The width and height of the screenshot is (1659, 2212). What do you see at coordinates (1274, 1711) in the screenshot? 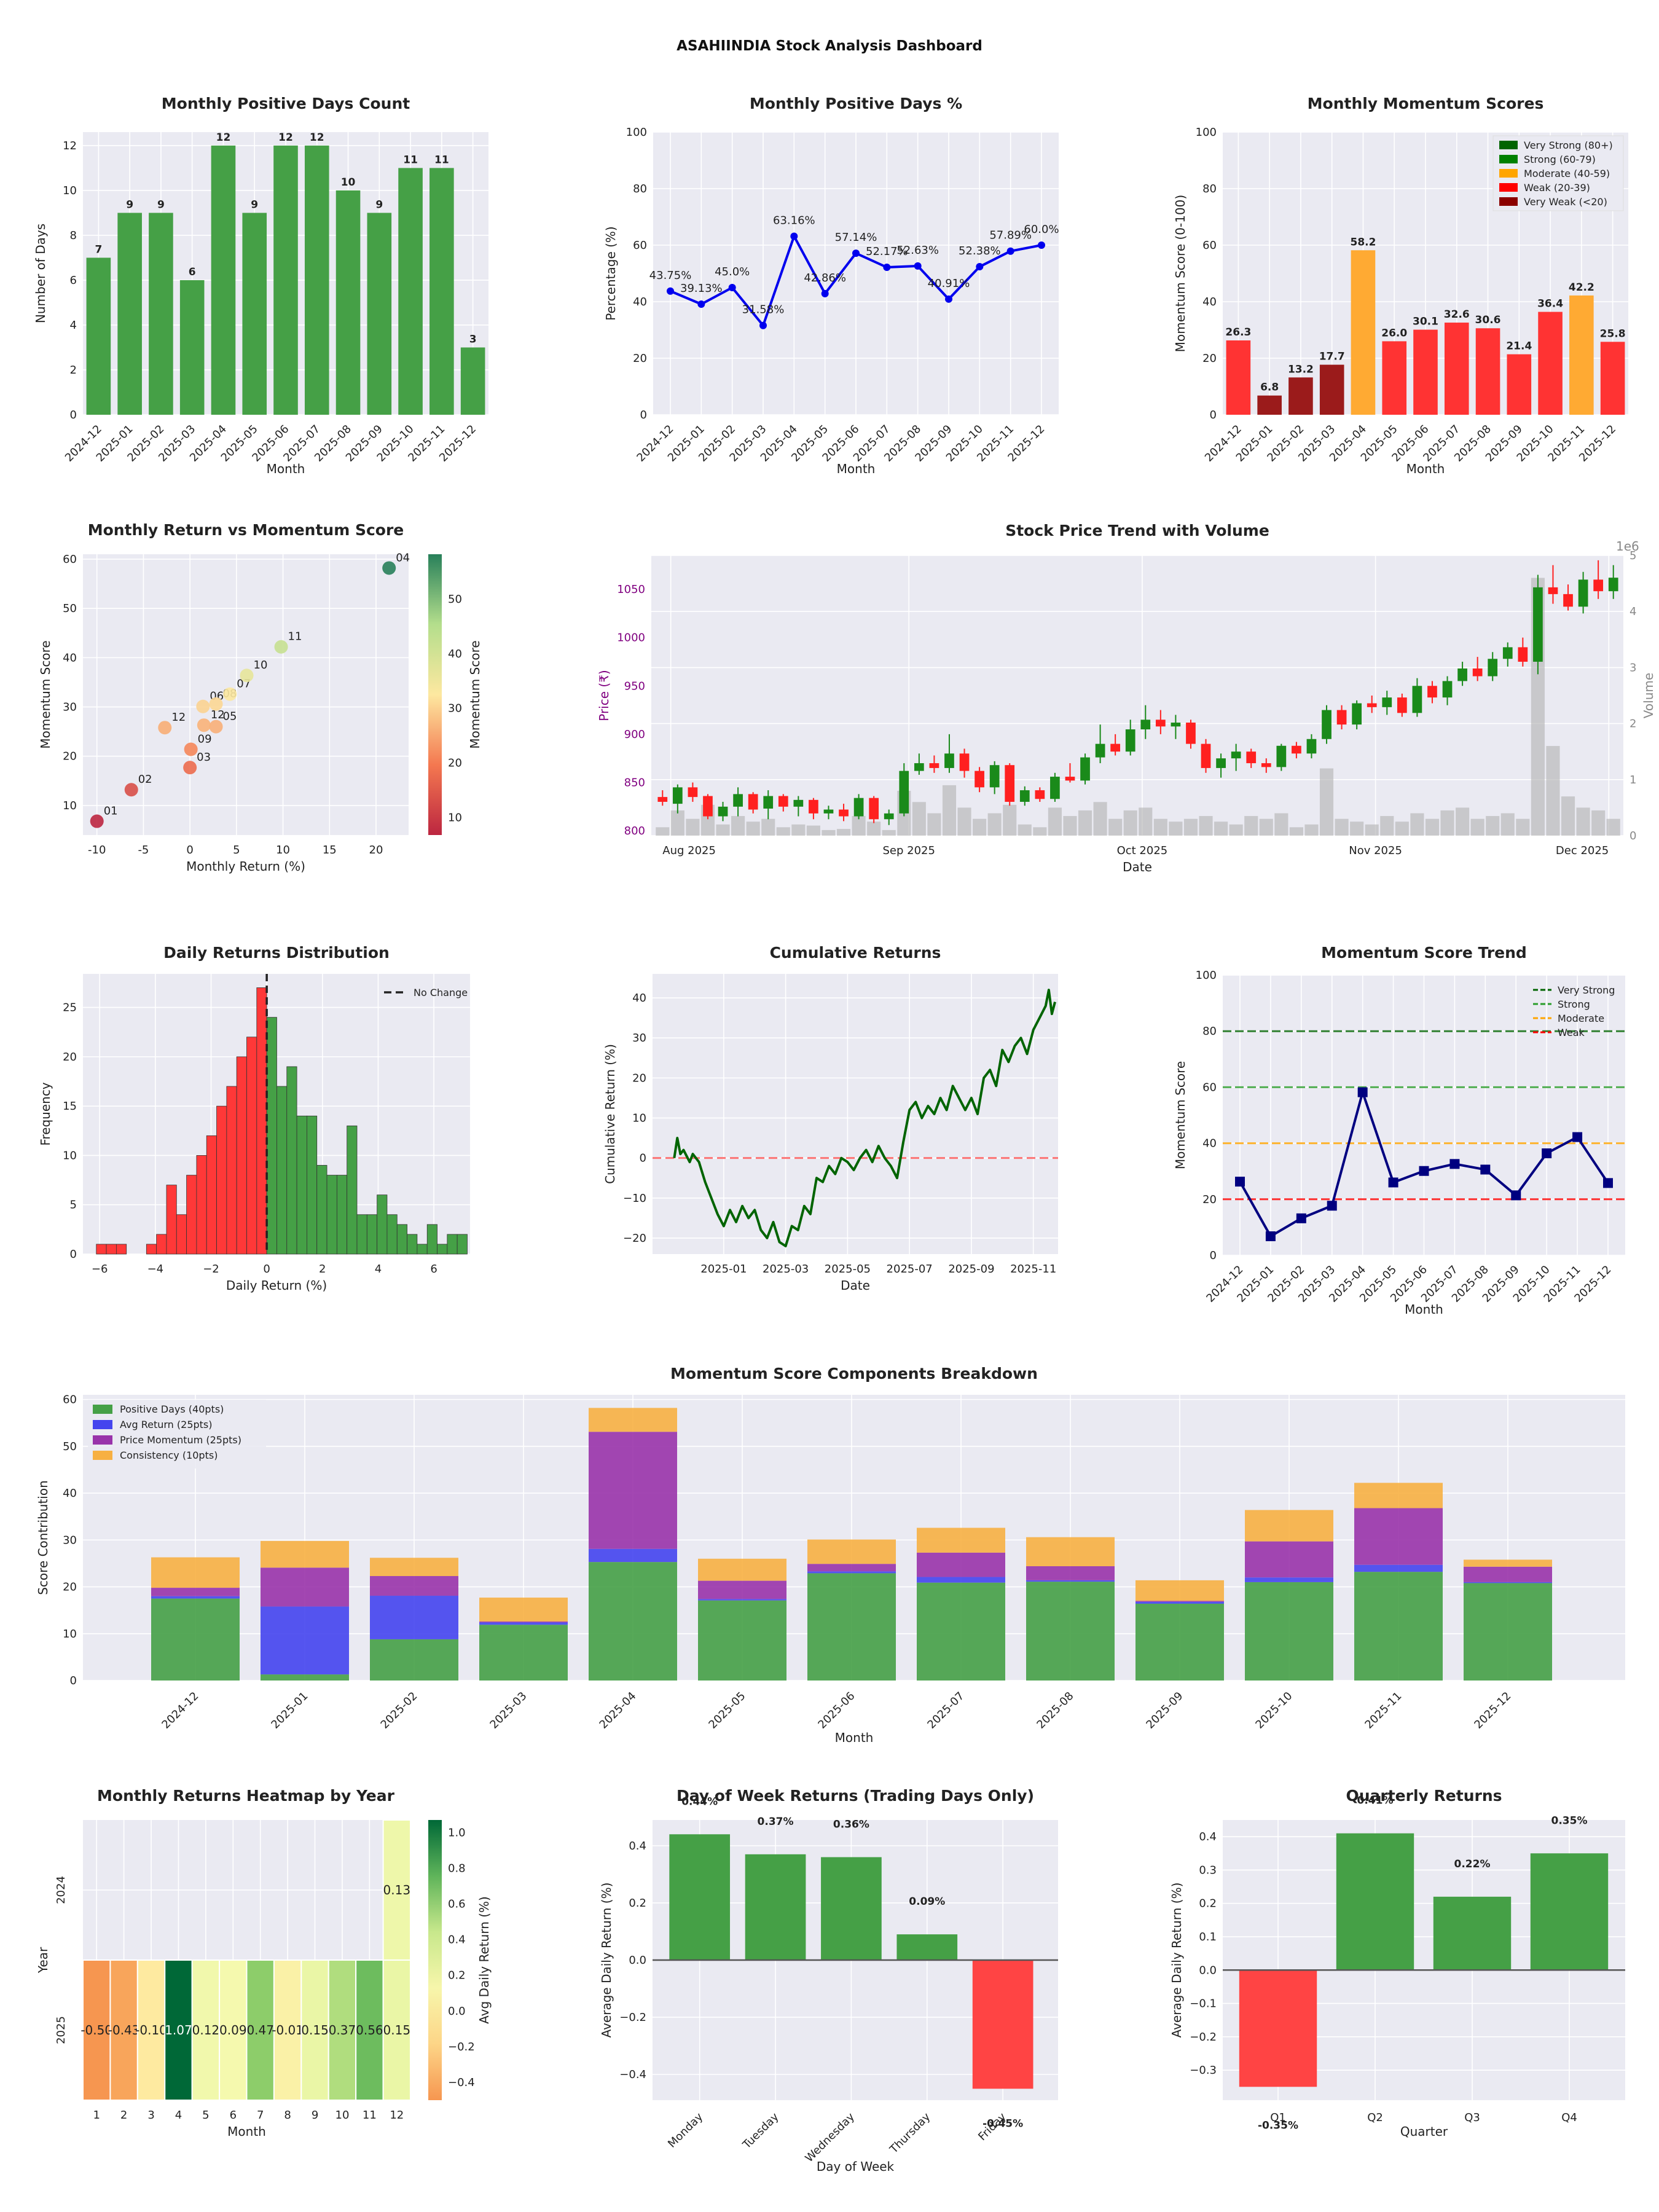
I see `x-tick-label: 2025-10` at bounding box center [1274, 1711].